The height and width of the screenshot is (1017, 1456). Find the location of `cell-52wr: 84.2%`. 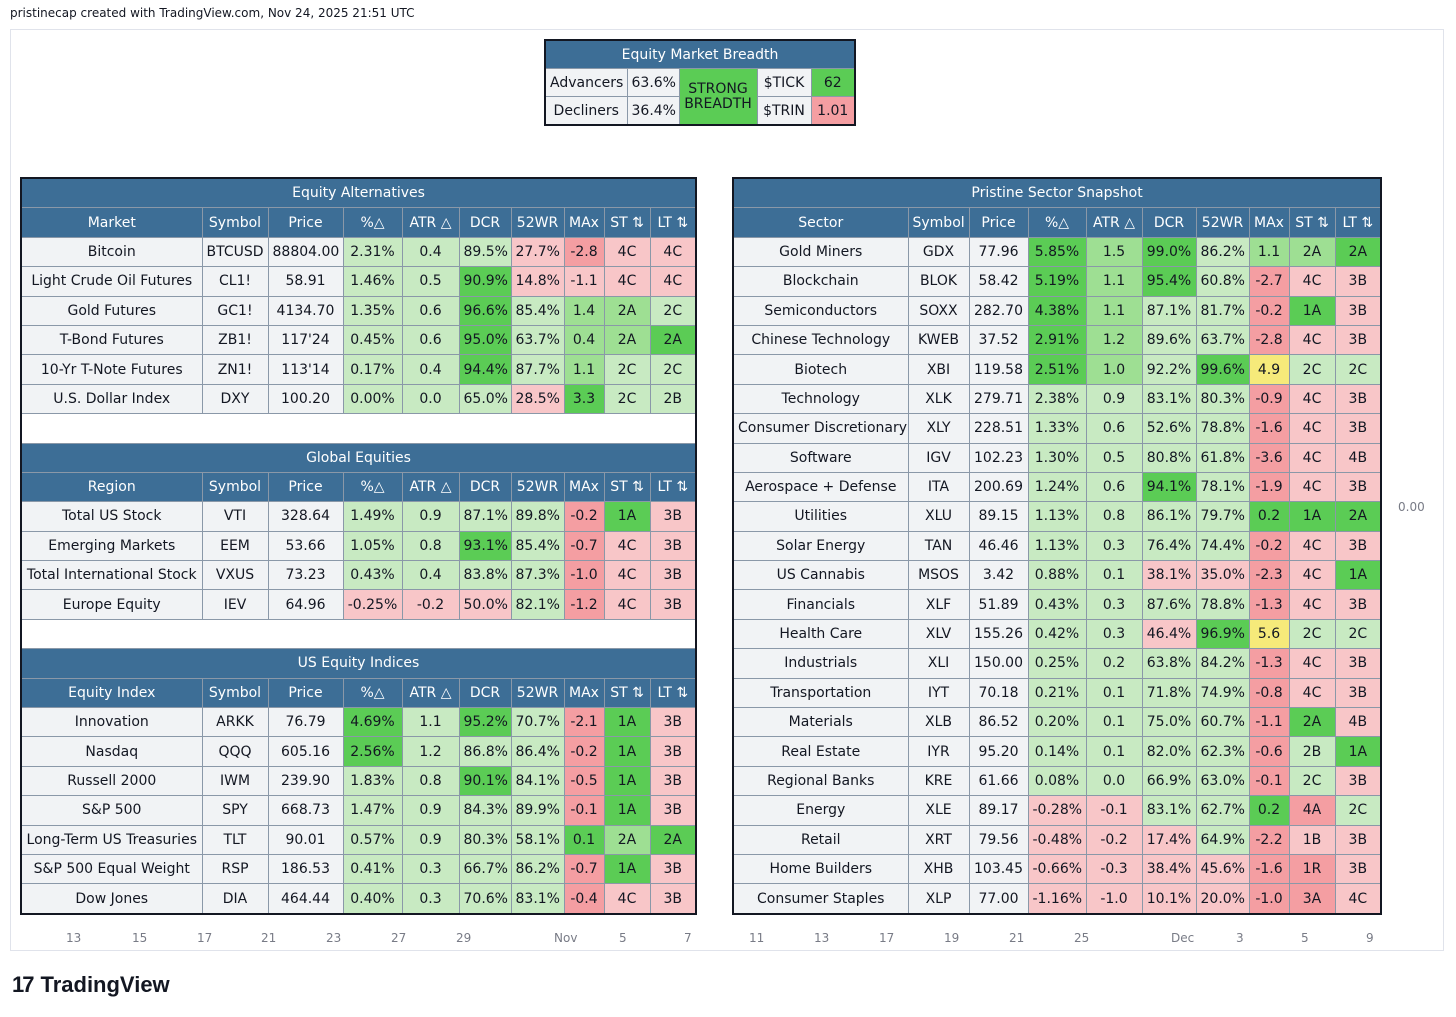

cell-52wr: 84.2% is located at coordinates (1222, 663).